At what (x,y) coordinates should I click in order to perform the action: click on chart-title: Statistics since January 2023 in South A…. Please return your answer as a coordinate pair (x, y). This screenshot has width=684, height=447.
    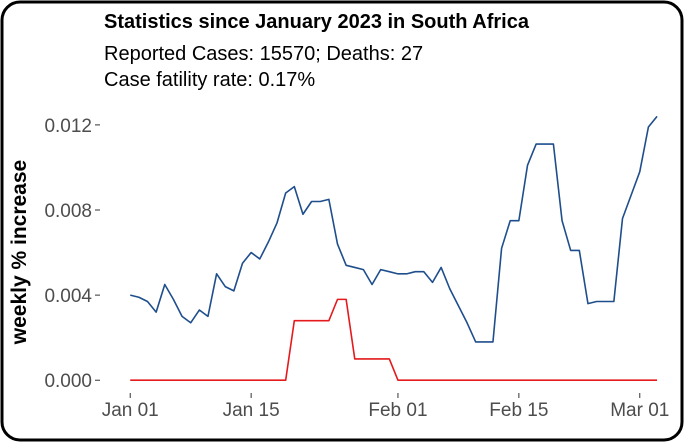
    Looking at the image, I should click on (317, 22).